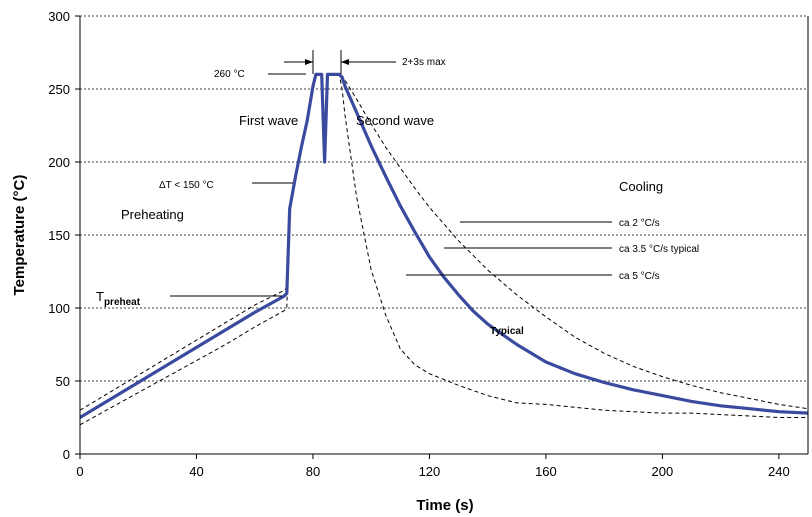 The image size is (812, 517). What do you see at coordinates (59, 89) in the screenshot?
I see `y-tick-label: 250` at bounding box center [59, 89].